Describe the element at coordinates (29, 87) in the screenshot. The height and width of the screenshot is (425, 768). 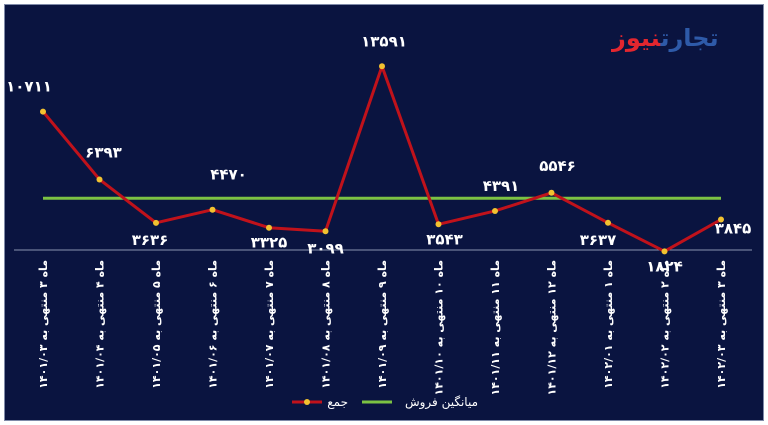
I see `data-label-1: ۱۰۷۱۱` at that location.